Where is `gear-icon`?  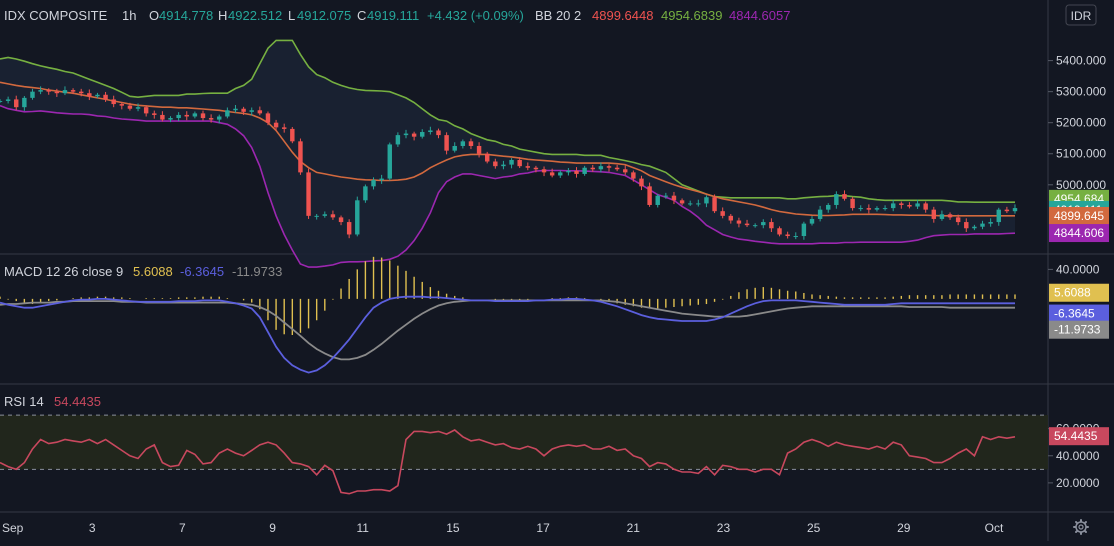
gear-icon is located at coordinates (1081, 527).